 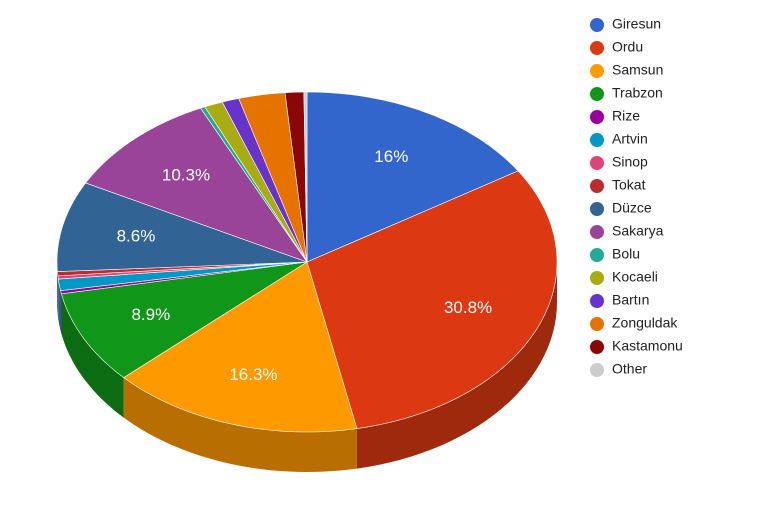 I want to click on legend-label: Trabzon, so click(x=637, y=93).